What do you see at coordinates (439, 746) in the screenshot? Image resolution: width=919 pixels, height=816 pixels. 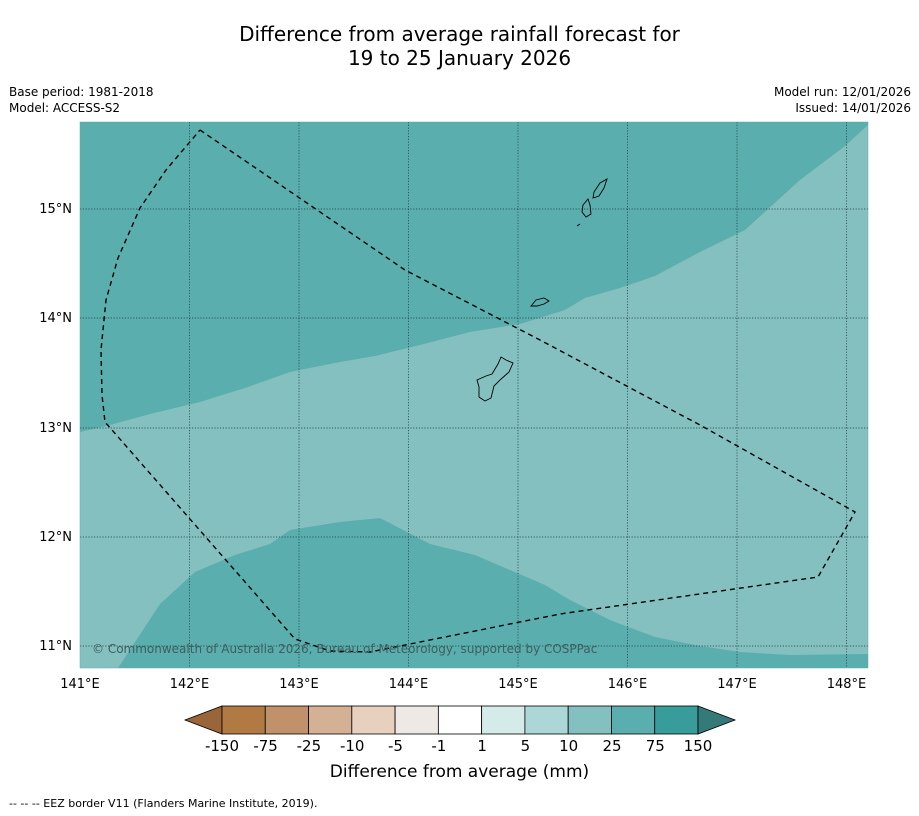 I see `colorbar-tick-label: -1` at bounding box center [439, 746].